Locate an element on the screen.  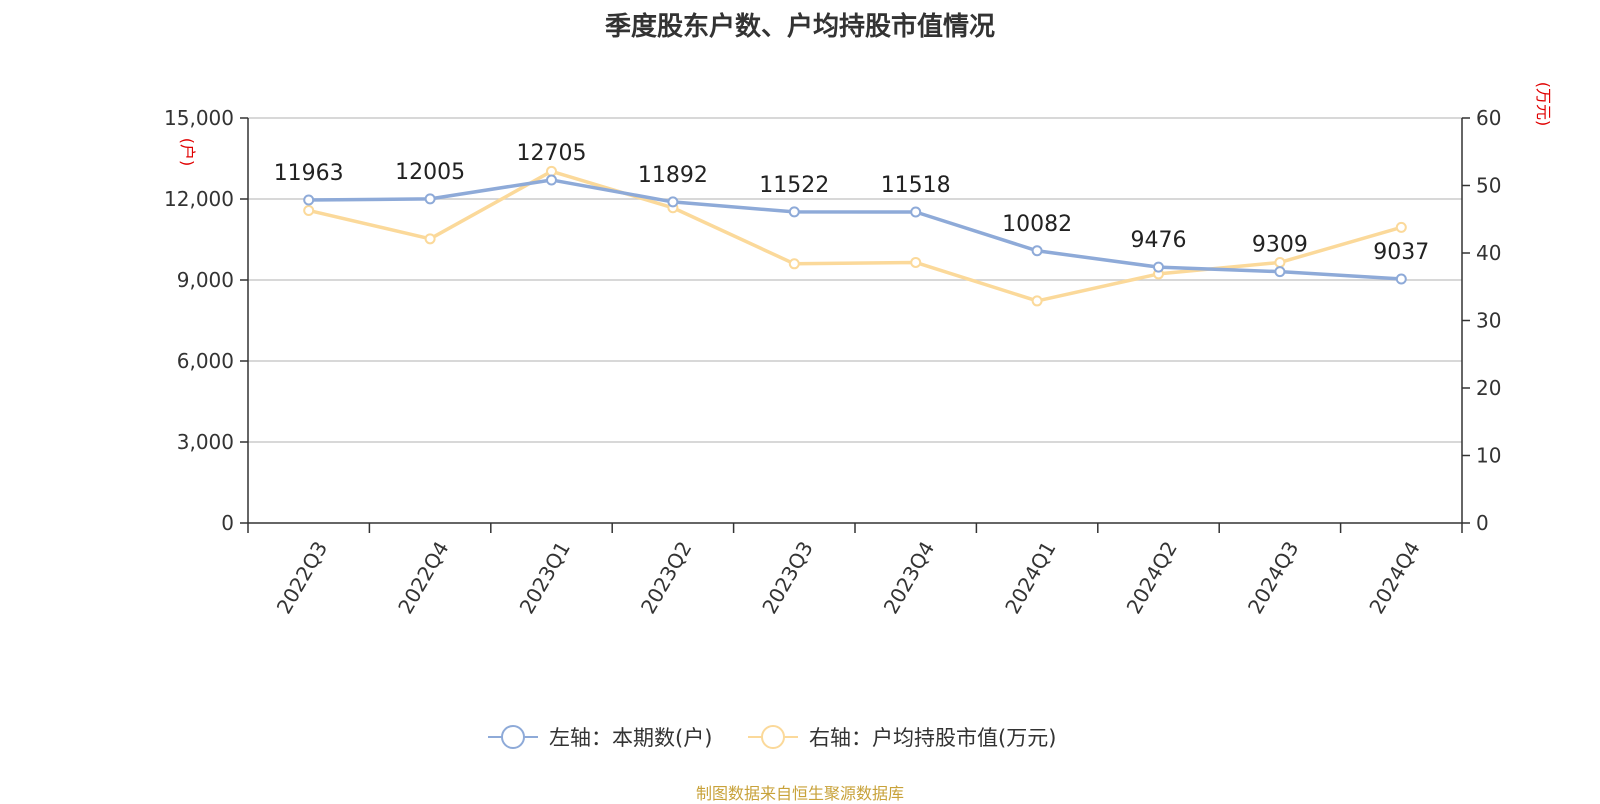
chart-title: 季度股东户数、户均持股市值情况 is located at coordinates (799, 27).